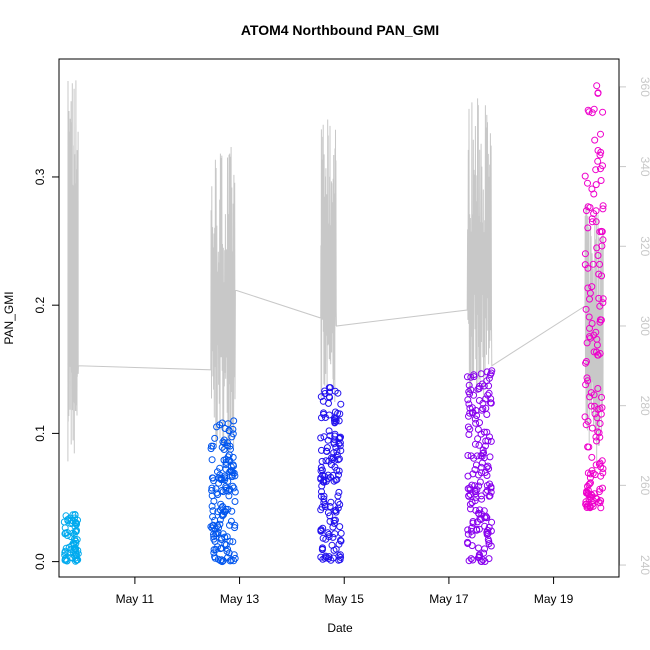  What do you see at coordinates (40, 305) in the screenshot?
I see `y-tick-label: 0.2` at bounding box center [40, 305].